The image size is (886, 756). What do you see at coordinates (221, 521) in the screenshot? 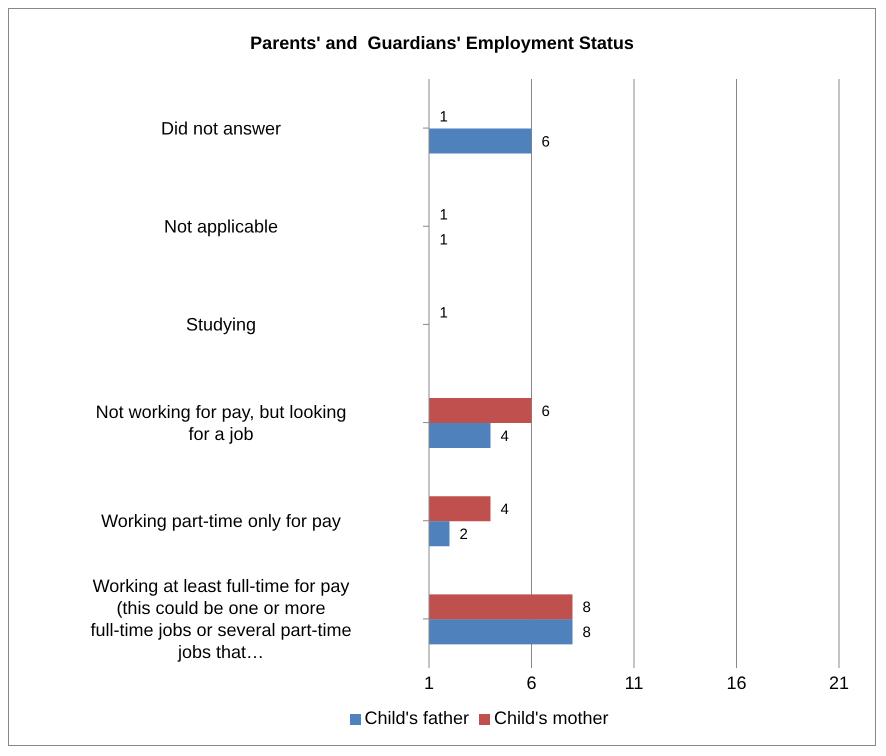
I see `y-tick-label: Working part-time only for pay` at bounding box center [221, 521].